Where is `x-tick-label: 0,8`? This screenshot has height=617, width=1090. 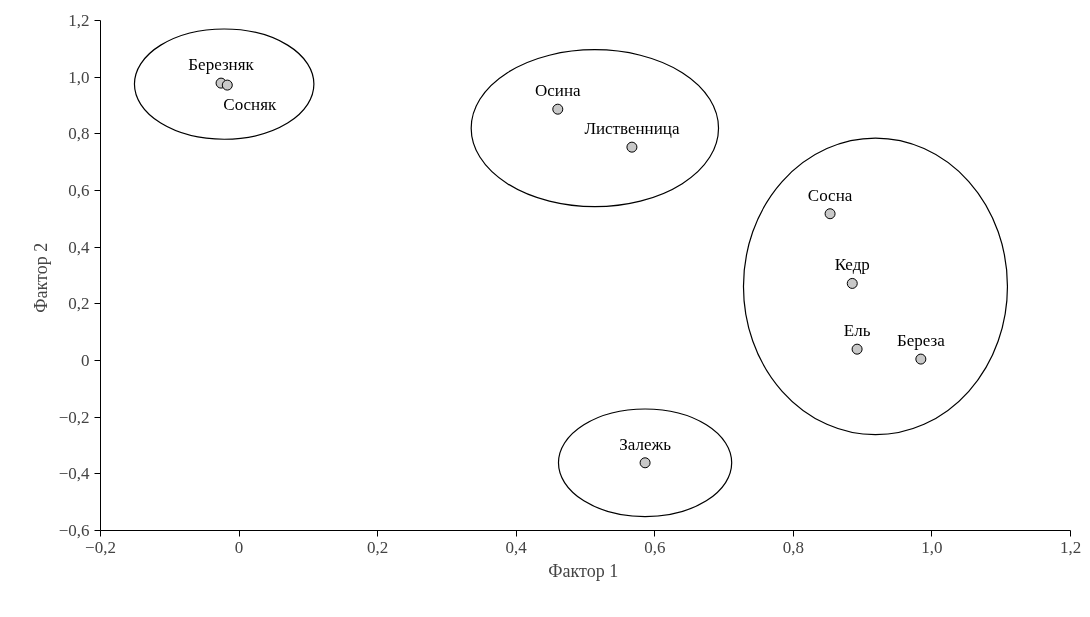 x-tick-label: 0,8 is located at coordinates (793, 547).